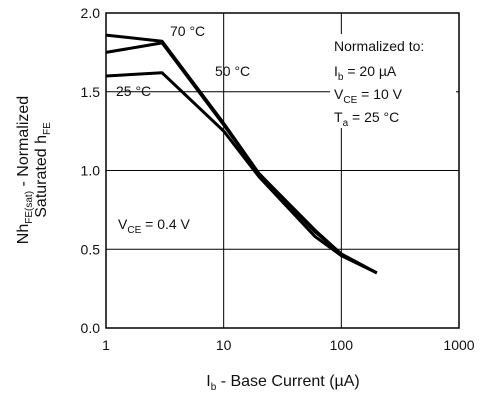 The height and width of the screenshot is (396, 482). Describe the element at coordinates (91, 92) in the screenshot. I see `y-tick-label: 1.5` at that location.